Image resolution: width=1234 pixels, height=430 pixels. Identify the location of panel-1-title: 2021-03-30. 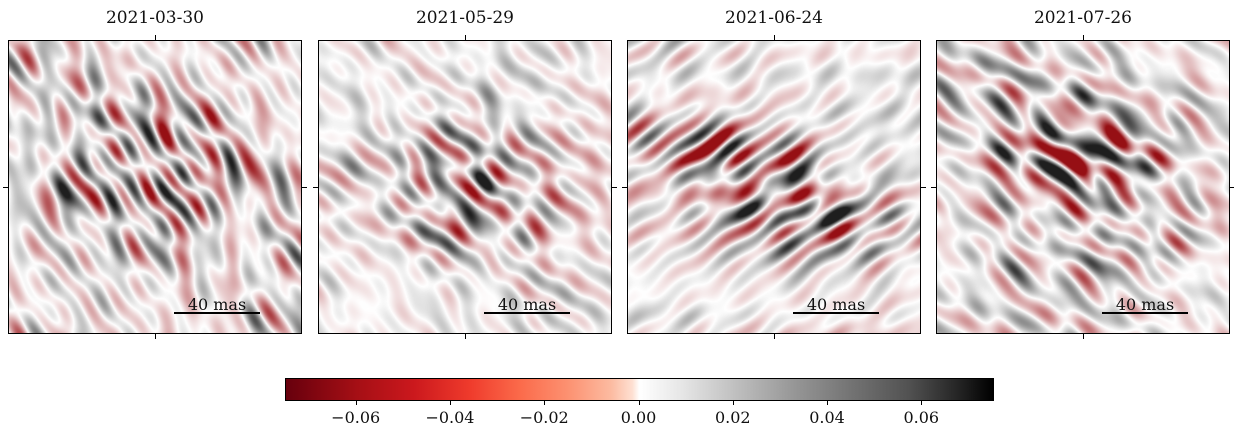
(154, 18).